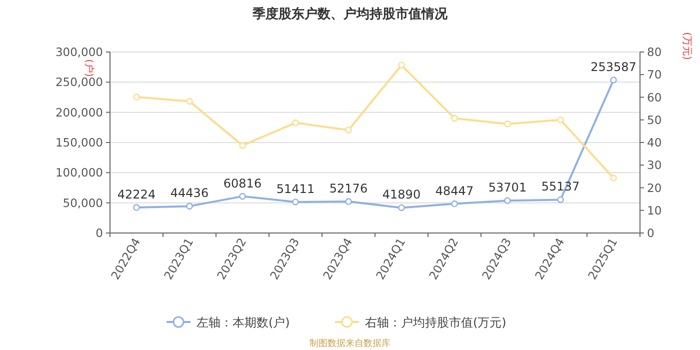 Image resolution: width=700 pixels, height=350 pixels. Describe the element at coordinates (560, 187) in the screenshot. I see `data-label: 55137` at that location.